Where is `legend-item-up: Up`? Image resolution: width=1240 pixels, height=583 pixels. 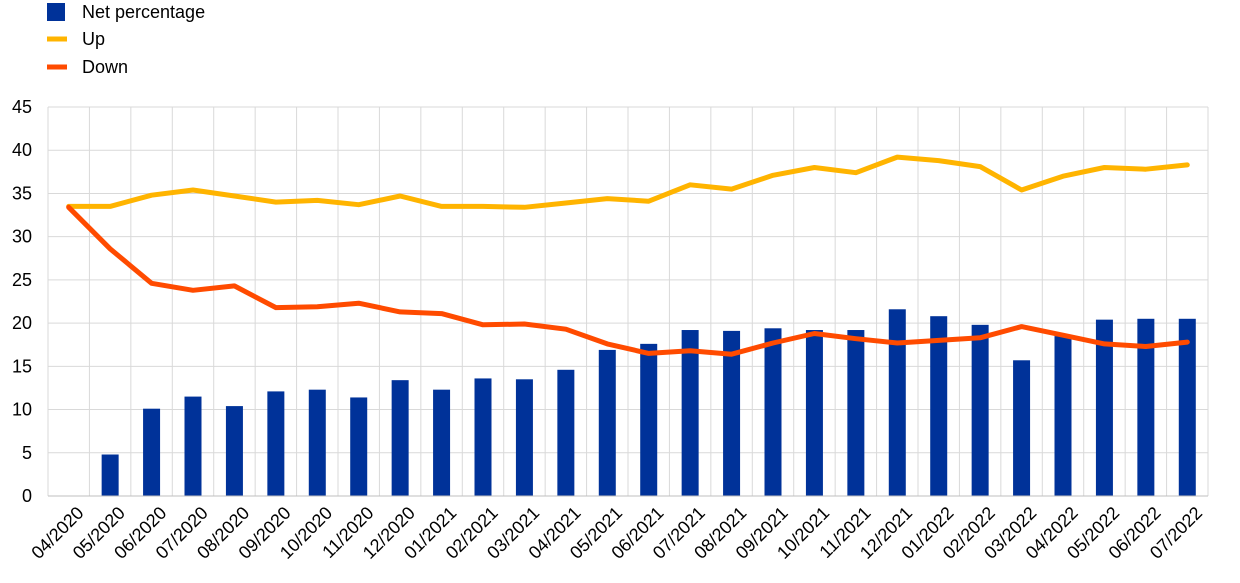
legend-item-up: Up is located at coordinates (76, 39).